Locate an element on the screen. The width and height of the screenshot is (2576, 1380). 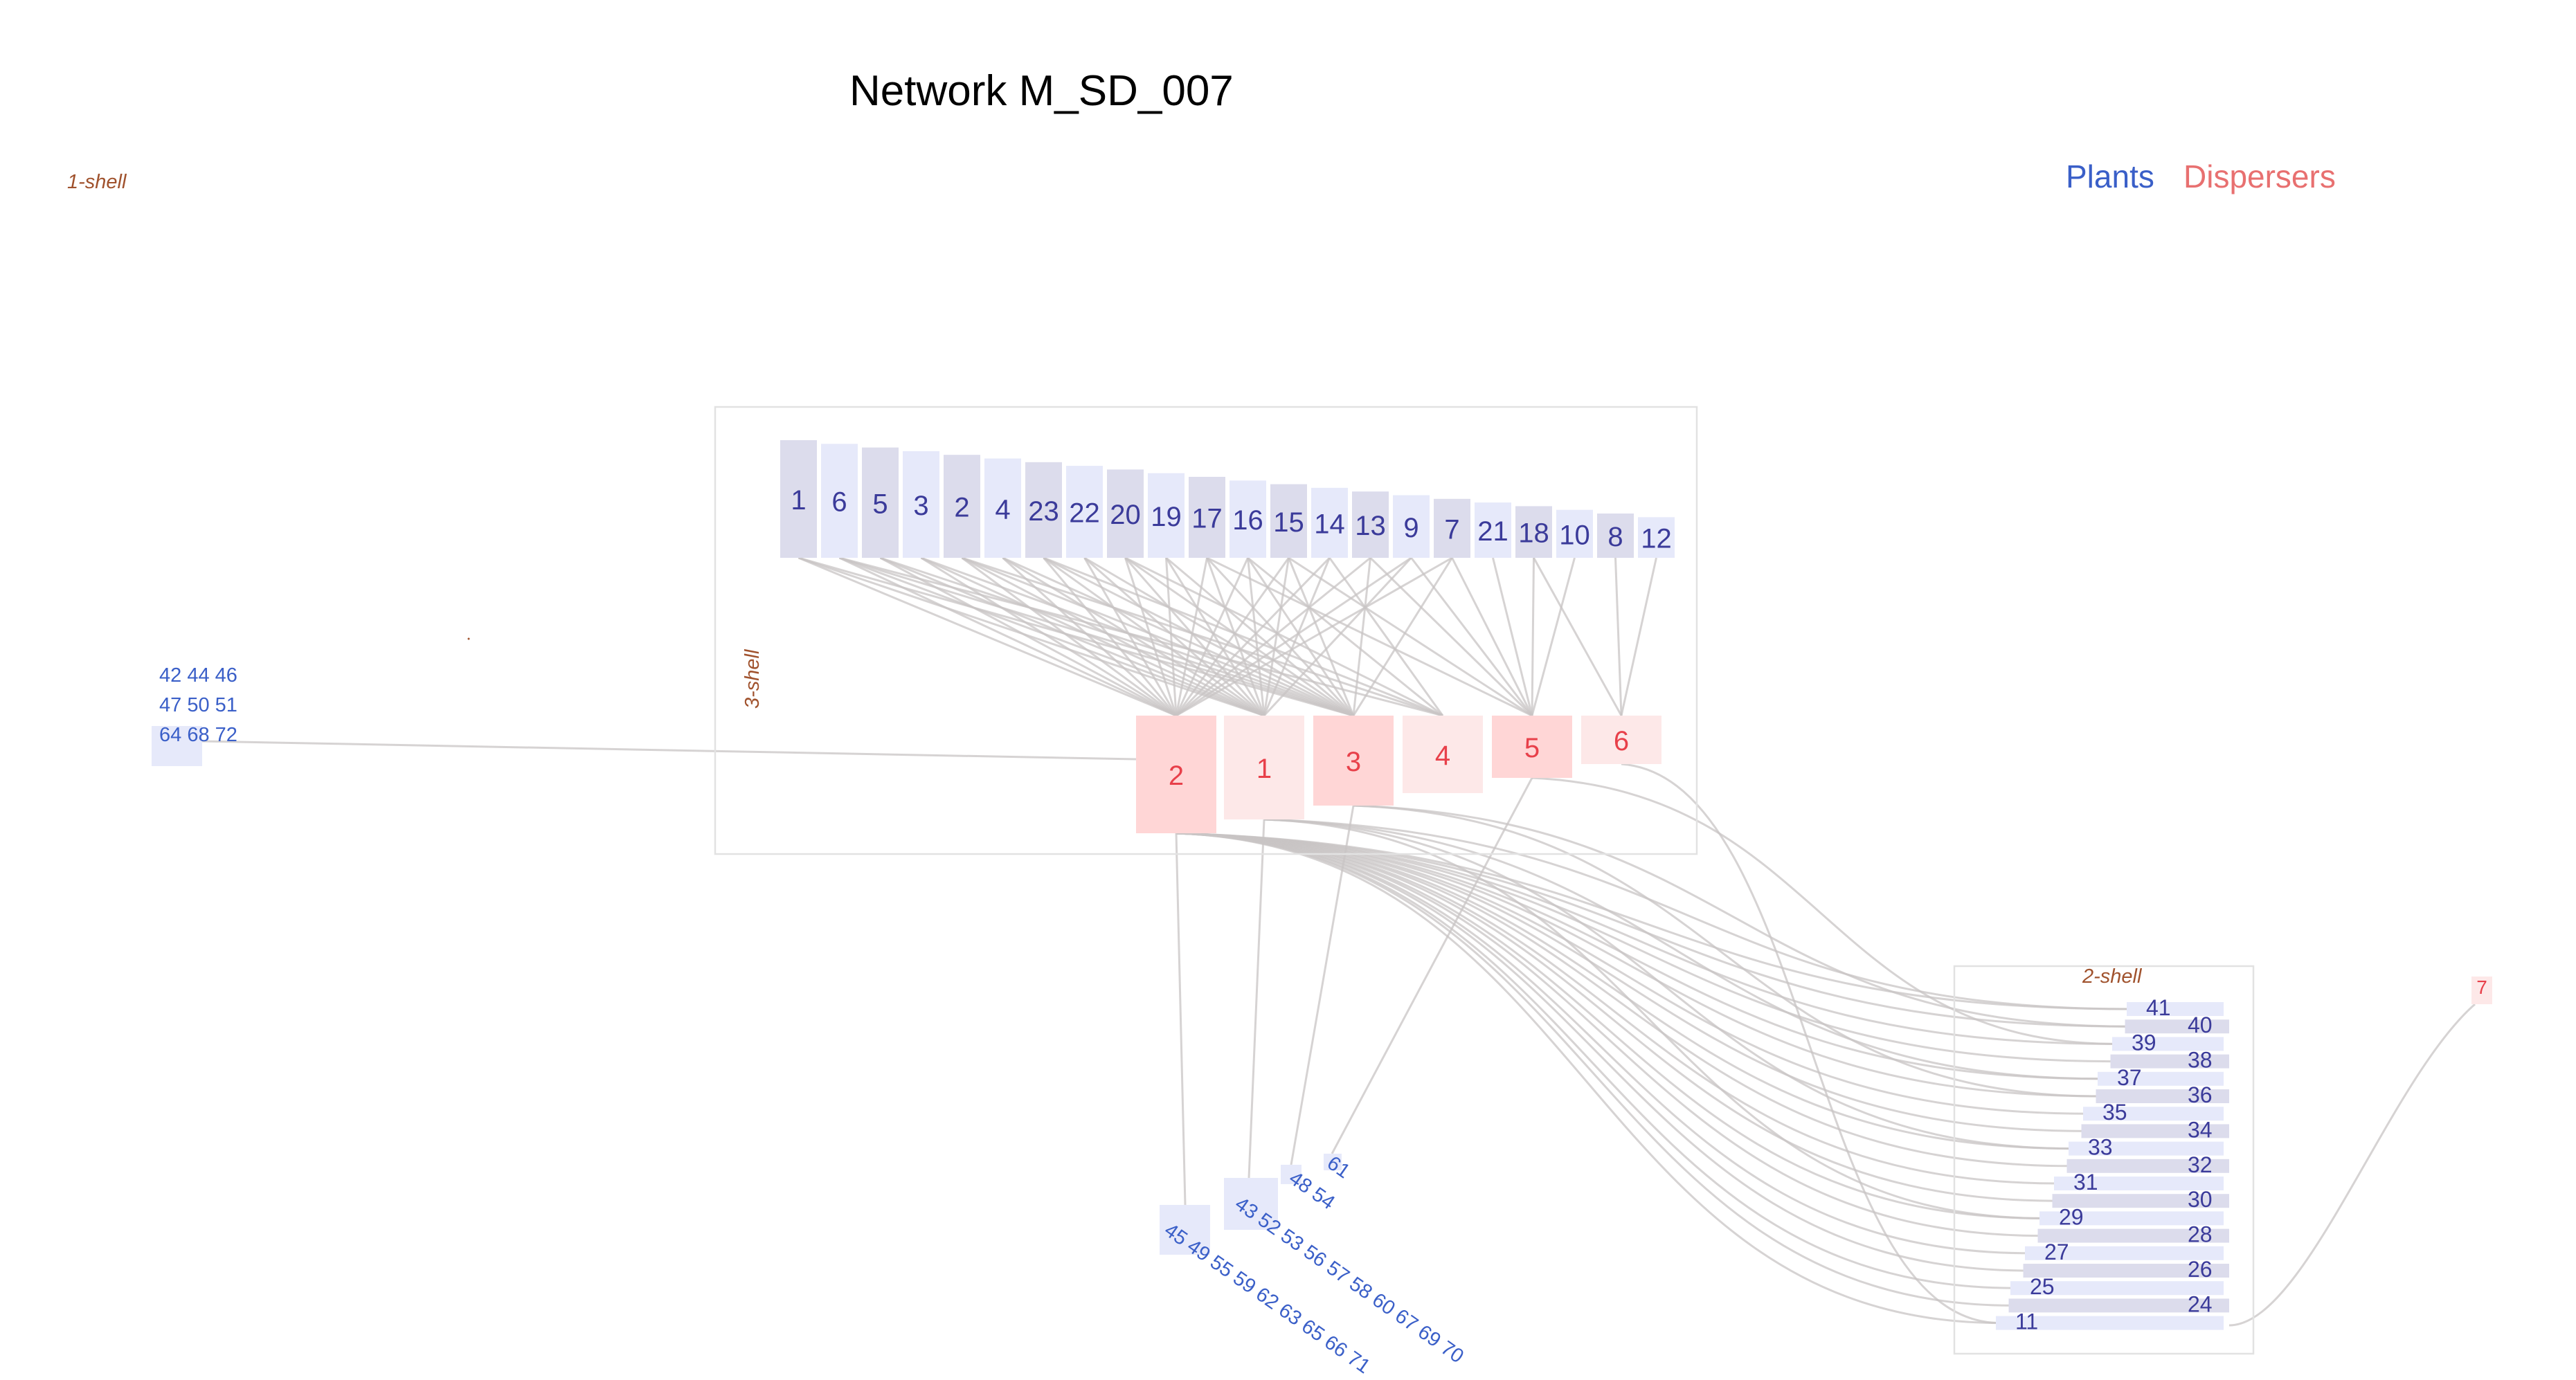
stray-dot is located at coordinates (469, 638).